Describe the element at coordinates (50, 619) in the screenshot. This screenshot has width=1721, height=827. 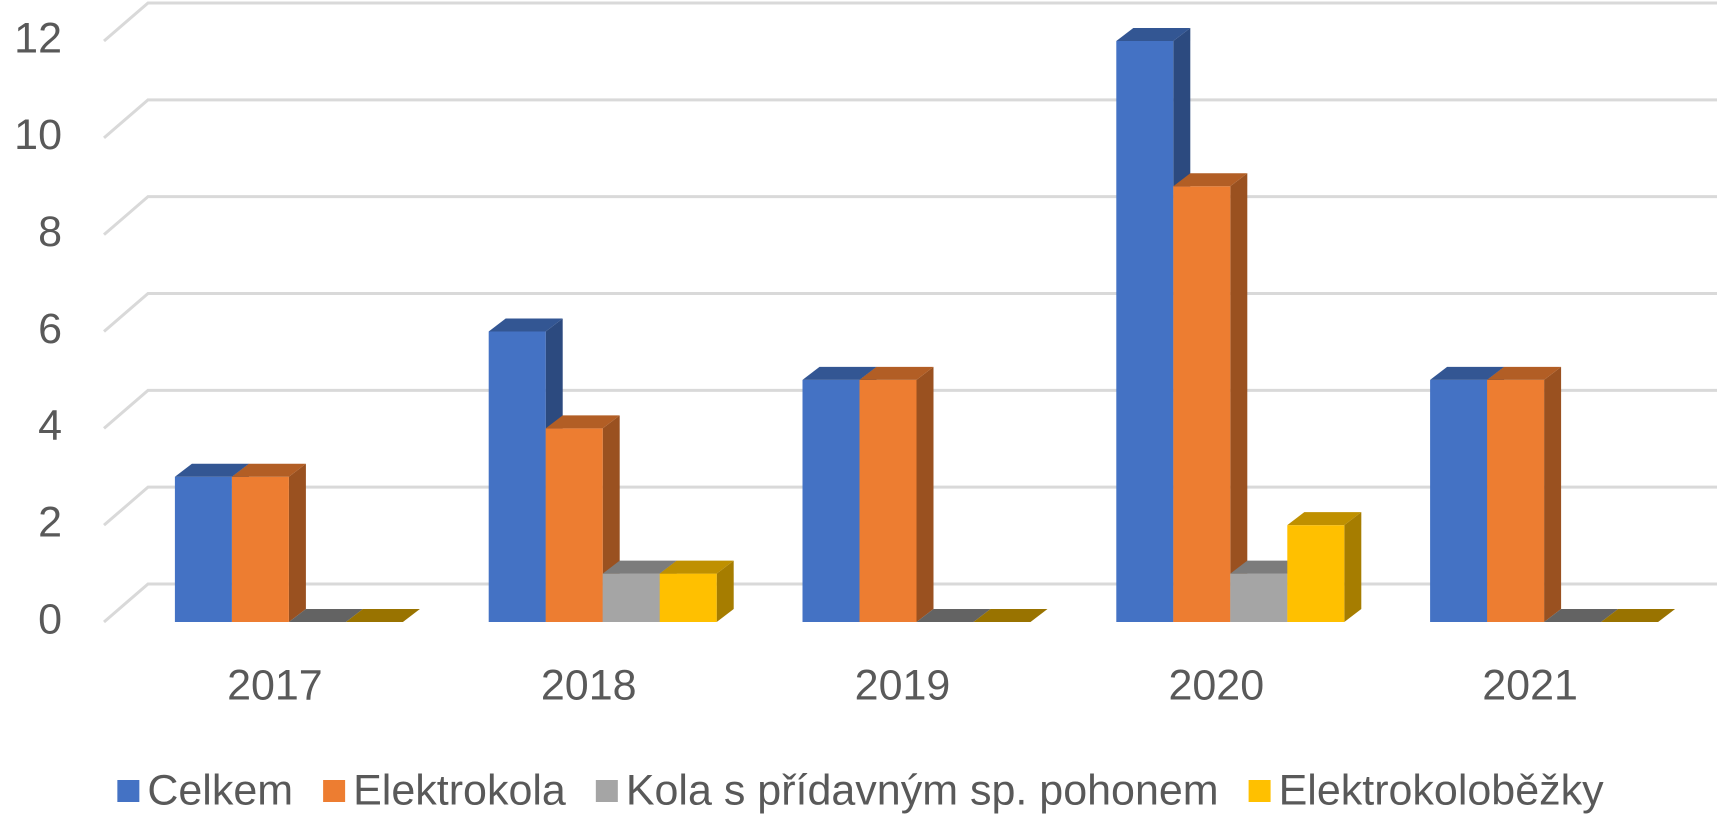
I see `y-tick-label: 0` at that location.